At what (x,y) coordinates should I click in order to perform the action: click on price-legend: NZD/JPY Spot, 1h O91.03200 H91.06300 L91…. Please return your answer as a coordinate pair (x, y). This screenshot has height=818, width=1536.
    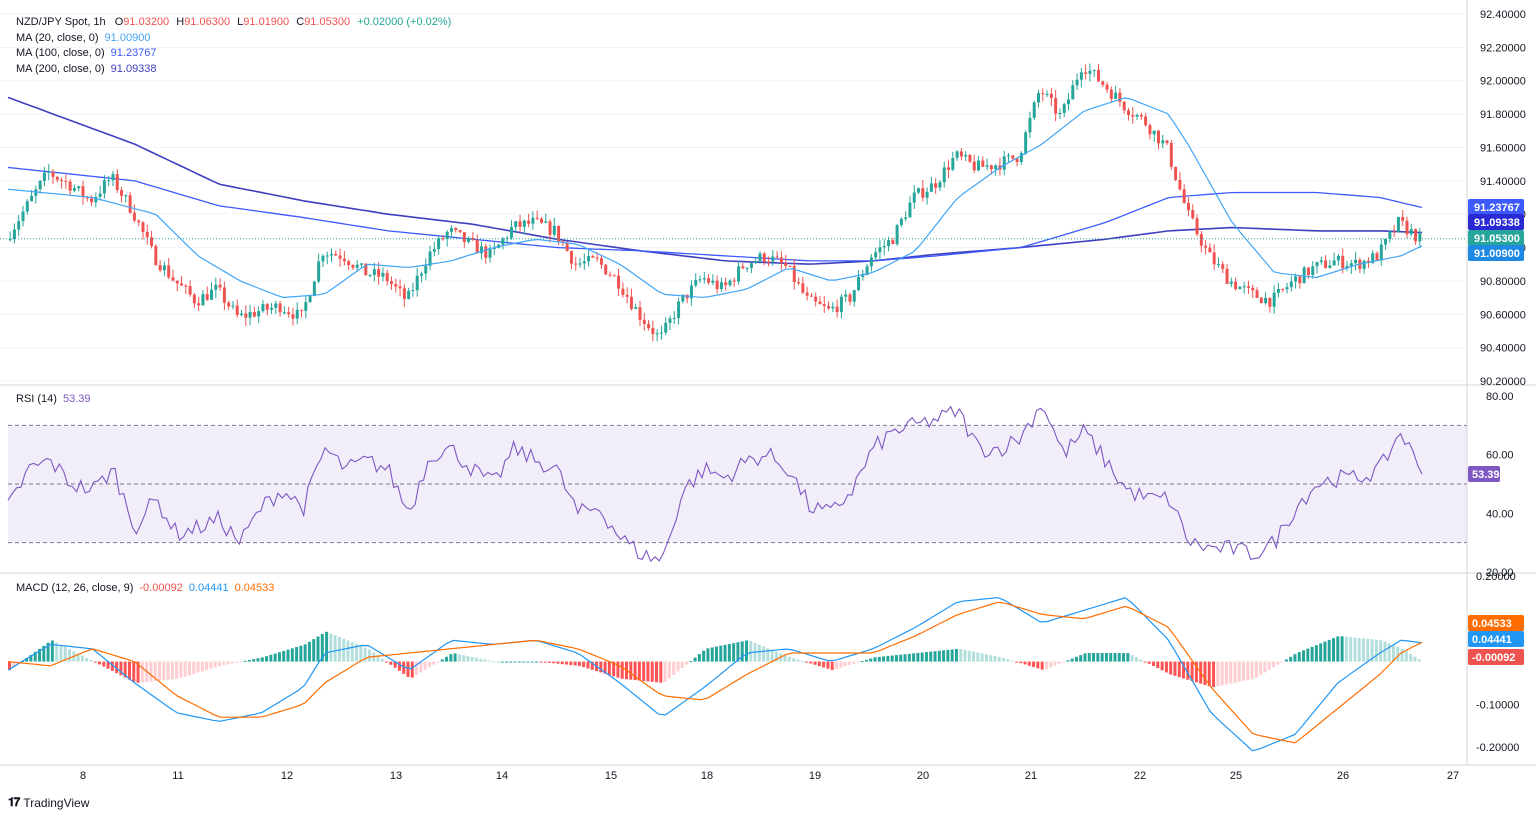
    Looking at the image, I should click on (233, 45).